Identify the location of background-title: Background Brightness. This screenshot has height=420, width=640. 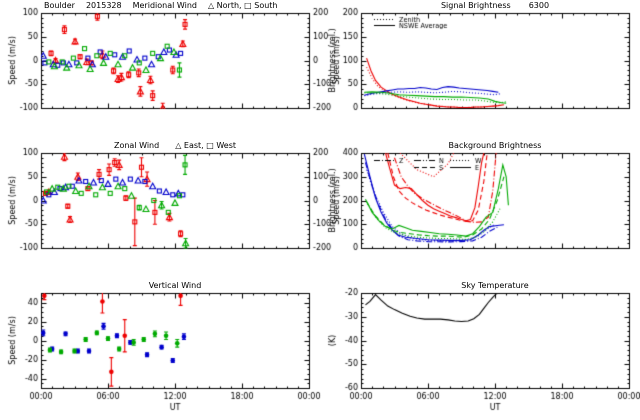
(495, 145).